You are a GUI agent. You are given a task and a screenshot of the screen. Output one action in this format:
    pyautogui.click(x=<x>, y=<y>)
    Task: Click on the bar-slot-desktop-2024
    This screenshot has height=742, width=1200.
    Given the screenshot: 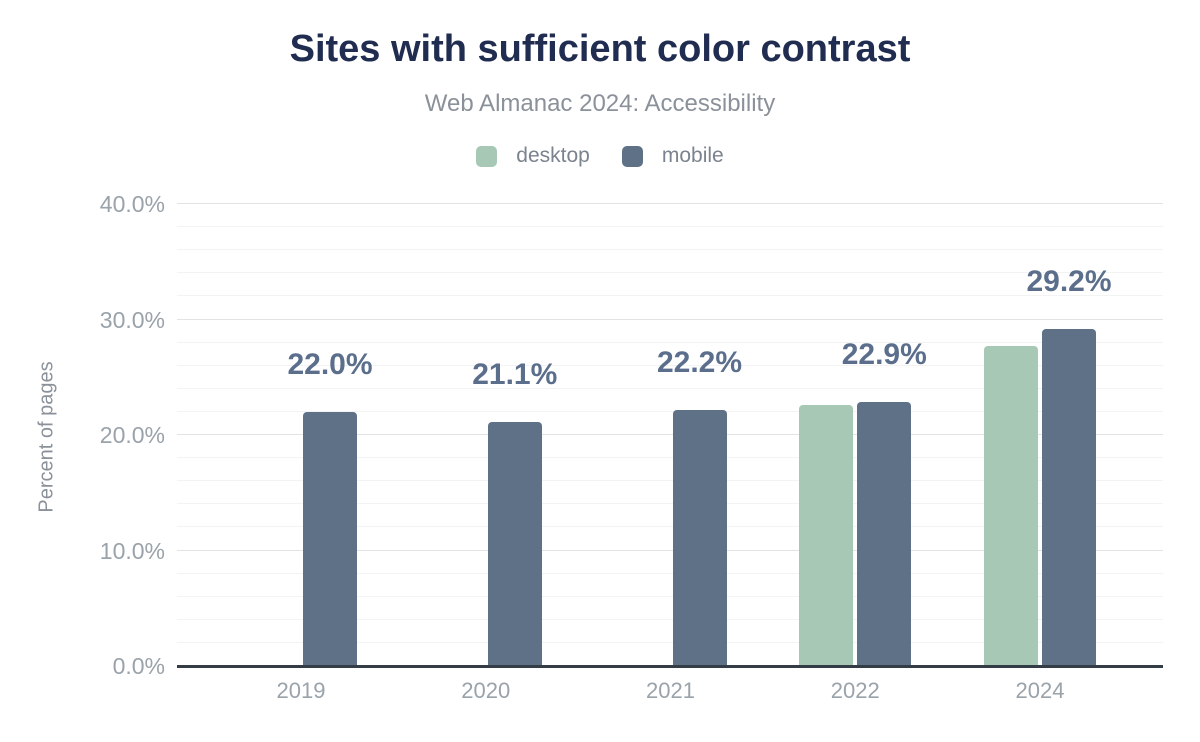 What is the action you would take?
    pyautogui.click(x=1011, y=435)
    